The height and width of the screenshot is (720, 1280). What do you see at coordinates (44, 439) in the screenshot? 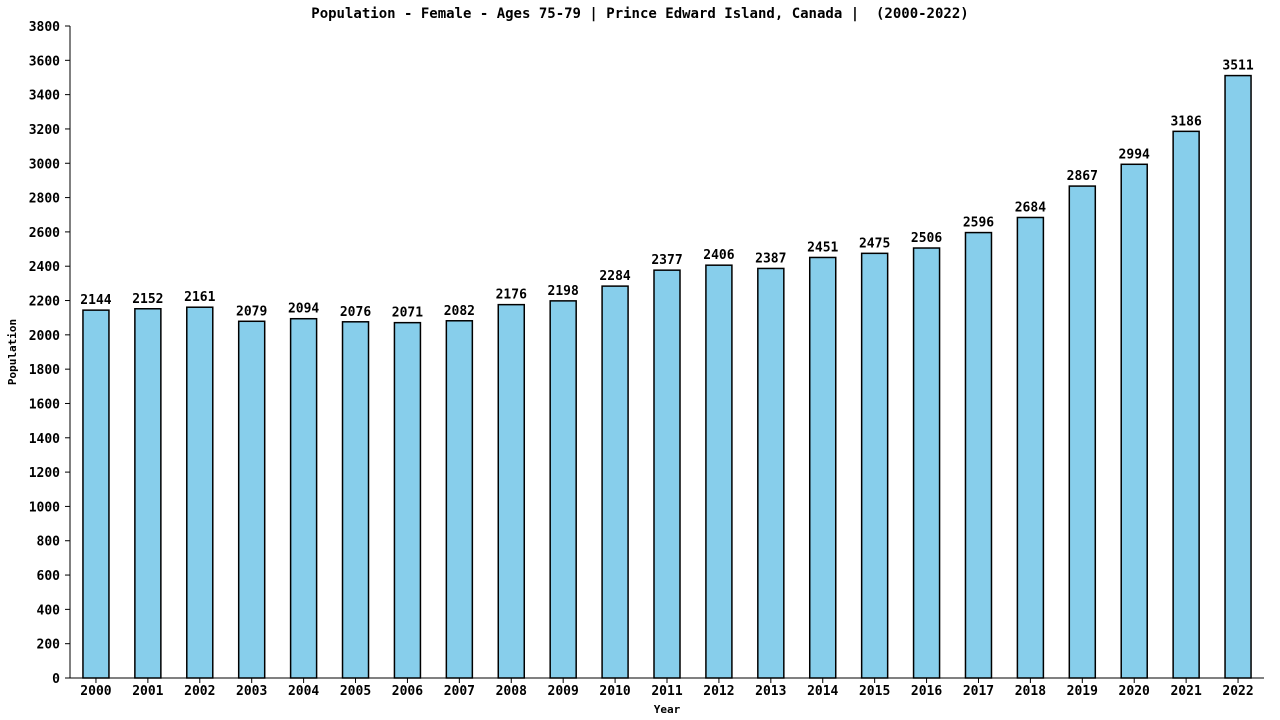
I see `y-tick-label: 1400` at bounding box center [44, 439].